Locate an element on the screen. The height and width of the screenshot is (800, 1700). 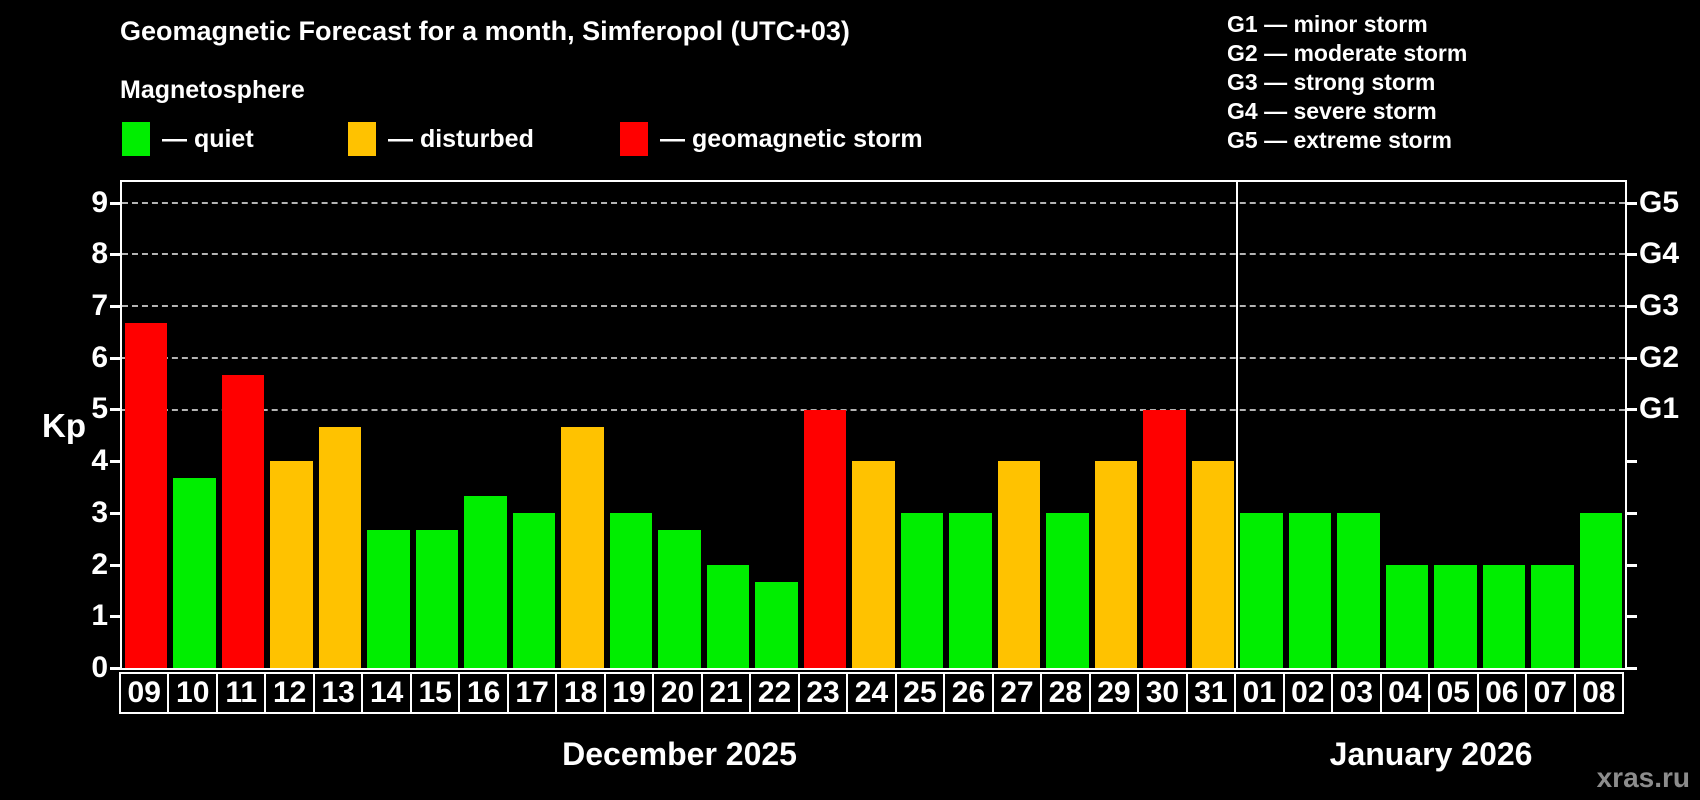
date-cell-january-03: 03 is located at coordinates (1356, 693).